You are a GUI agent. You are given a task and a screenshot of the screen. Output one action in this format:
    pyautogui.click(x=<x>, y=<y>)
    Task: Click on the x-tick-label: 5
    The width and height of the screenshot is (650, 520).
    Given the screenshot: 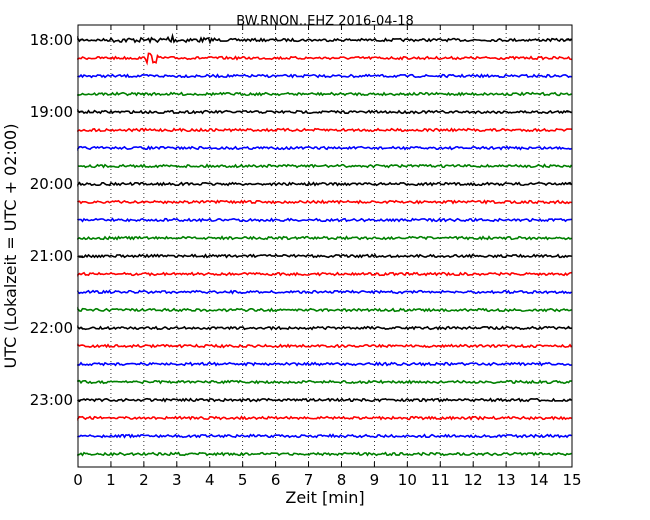 What is the action you would take?
    pyautogui.click(x=243, y=480)
    